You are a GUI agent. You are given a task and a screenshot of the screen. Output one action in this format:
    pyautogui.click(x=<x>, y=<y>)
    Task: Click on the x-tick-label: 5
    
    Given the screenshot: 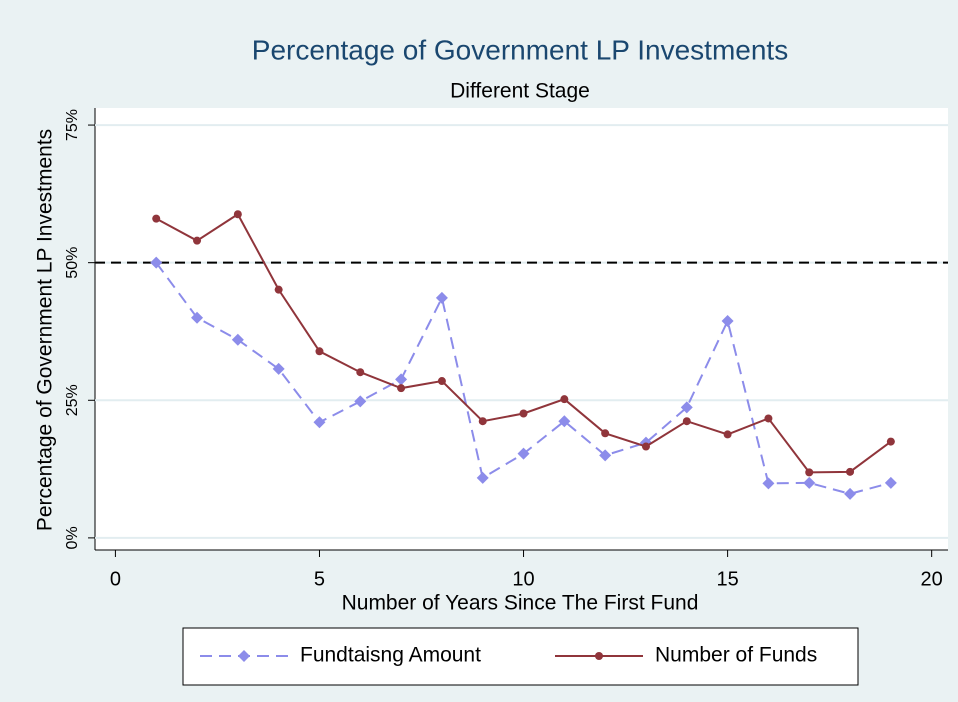 What is the action you would take?
    pyautogui.click(x=319, y=579)
    